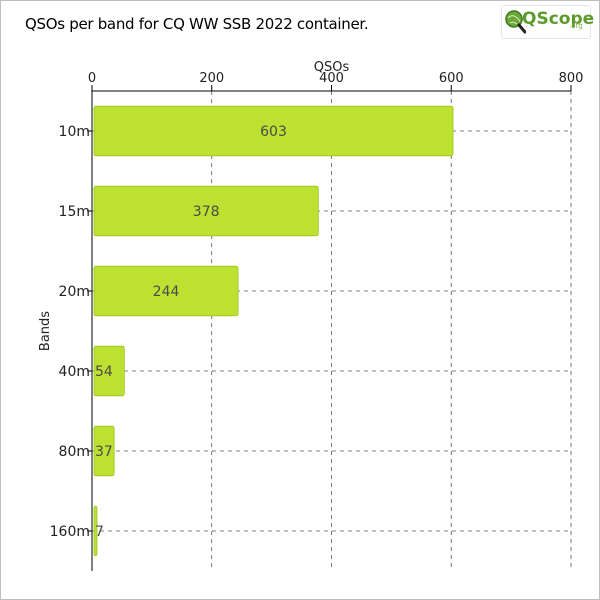  What do you see at coordinates (74, 372) in the screenshot?
I see `category-label: 40m` at bounding box center [74, 372].